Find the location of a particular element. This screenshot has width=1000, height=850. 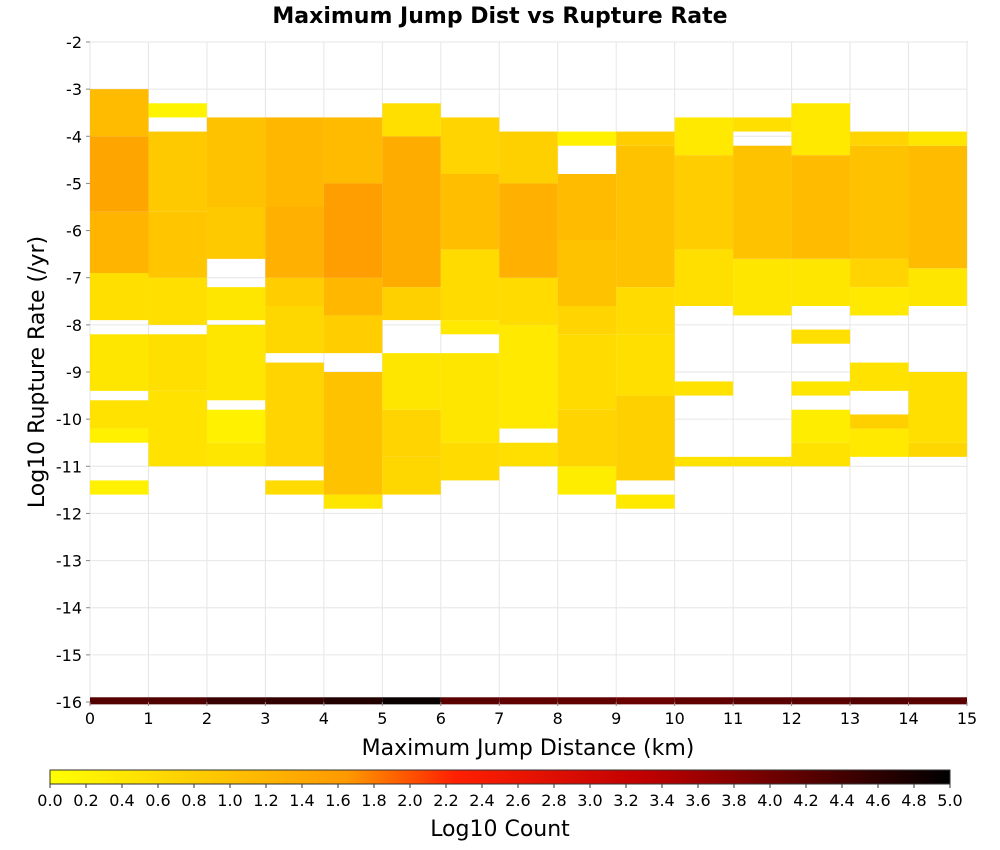

colorbar-label: Log10 Count is located at coordinates (500, 829).